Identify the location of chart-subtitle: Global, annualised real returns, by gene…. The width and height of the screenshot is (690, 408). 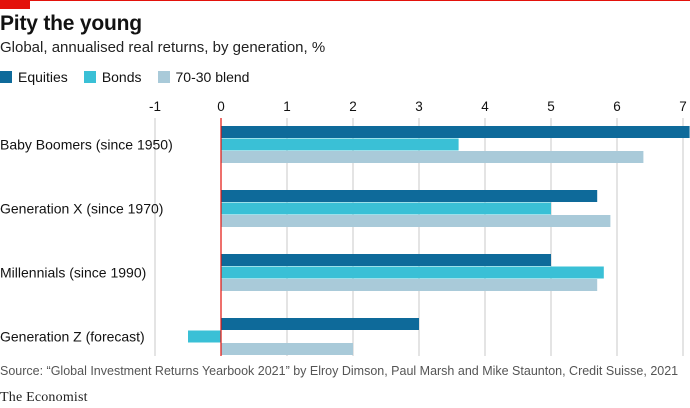
(163, 47).